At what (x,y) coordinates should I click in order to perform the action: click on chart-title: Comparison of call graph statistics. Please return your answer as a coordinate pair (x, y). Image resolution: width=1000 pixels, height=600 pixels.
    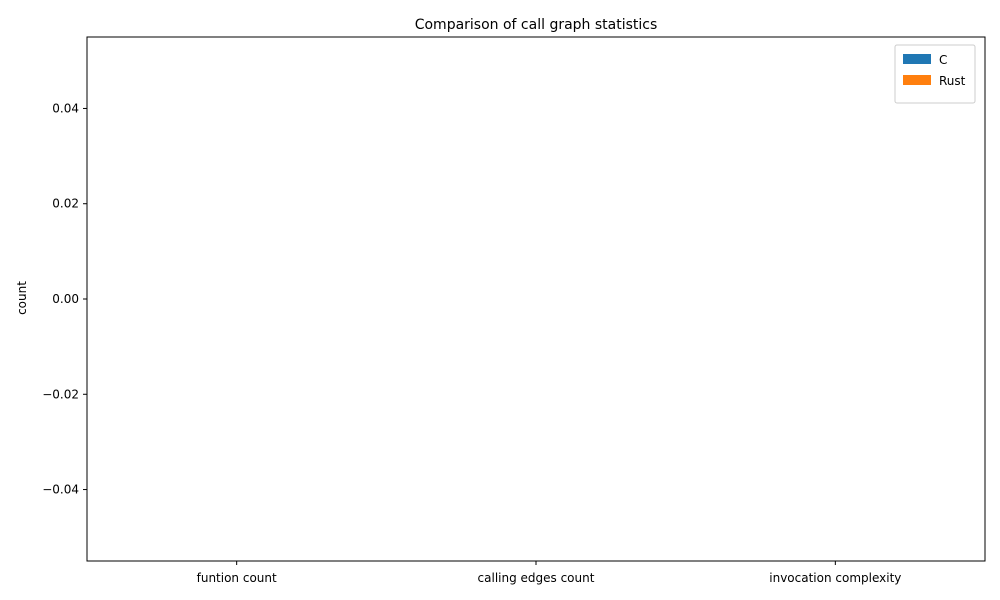
    Looking at the image, I should click on (536, 25).